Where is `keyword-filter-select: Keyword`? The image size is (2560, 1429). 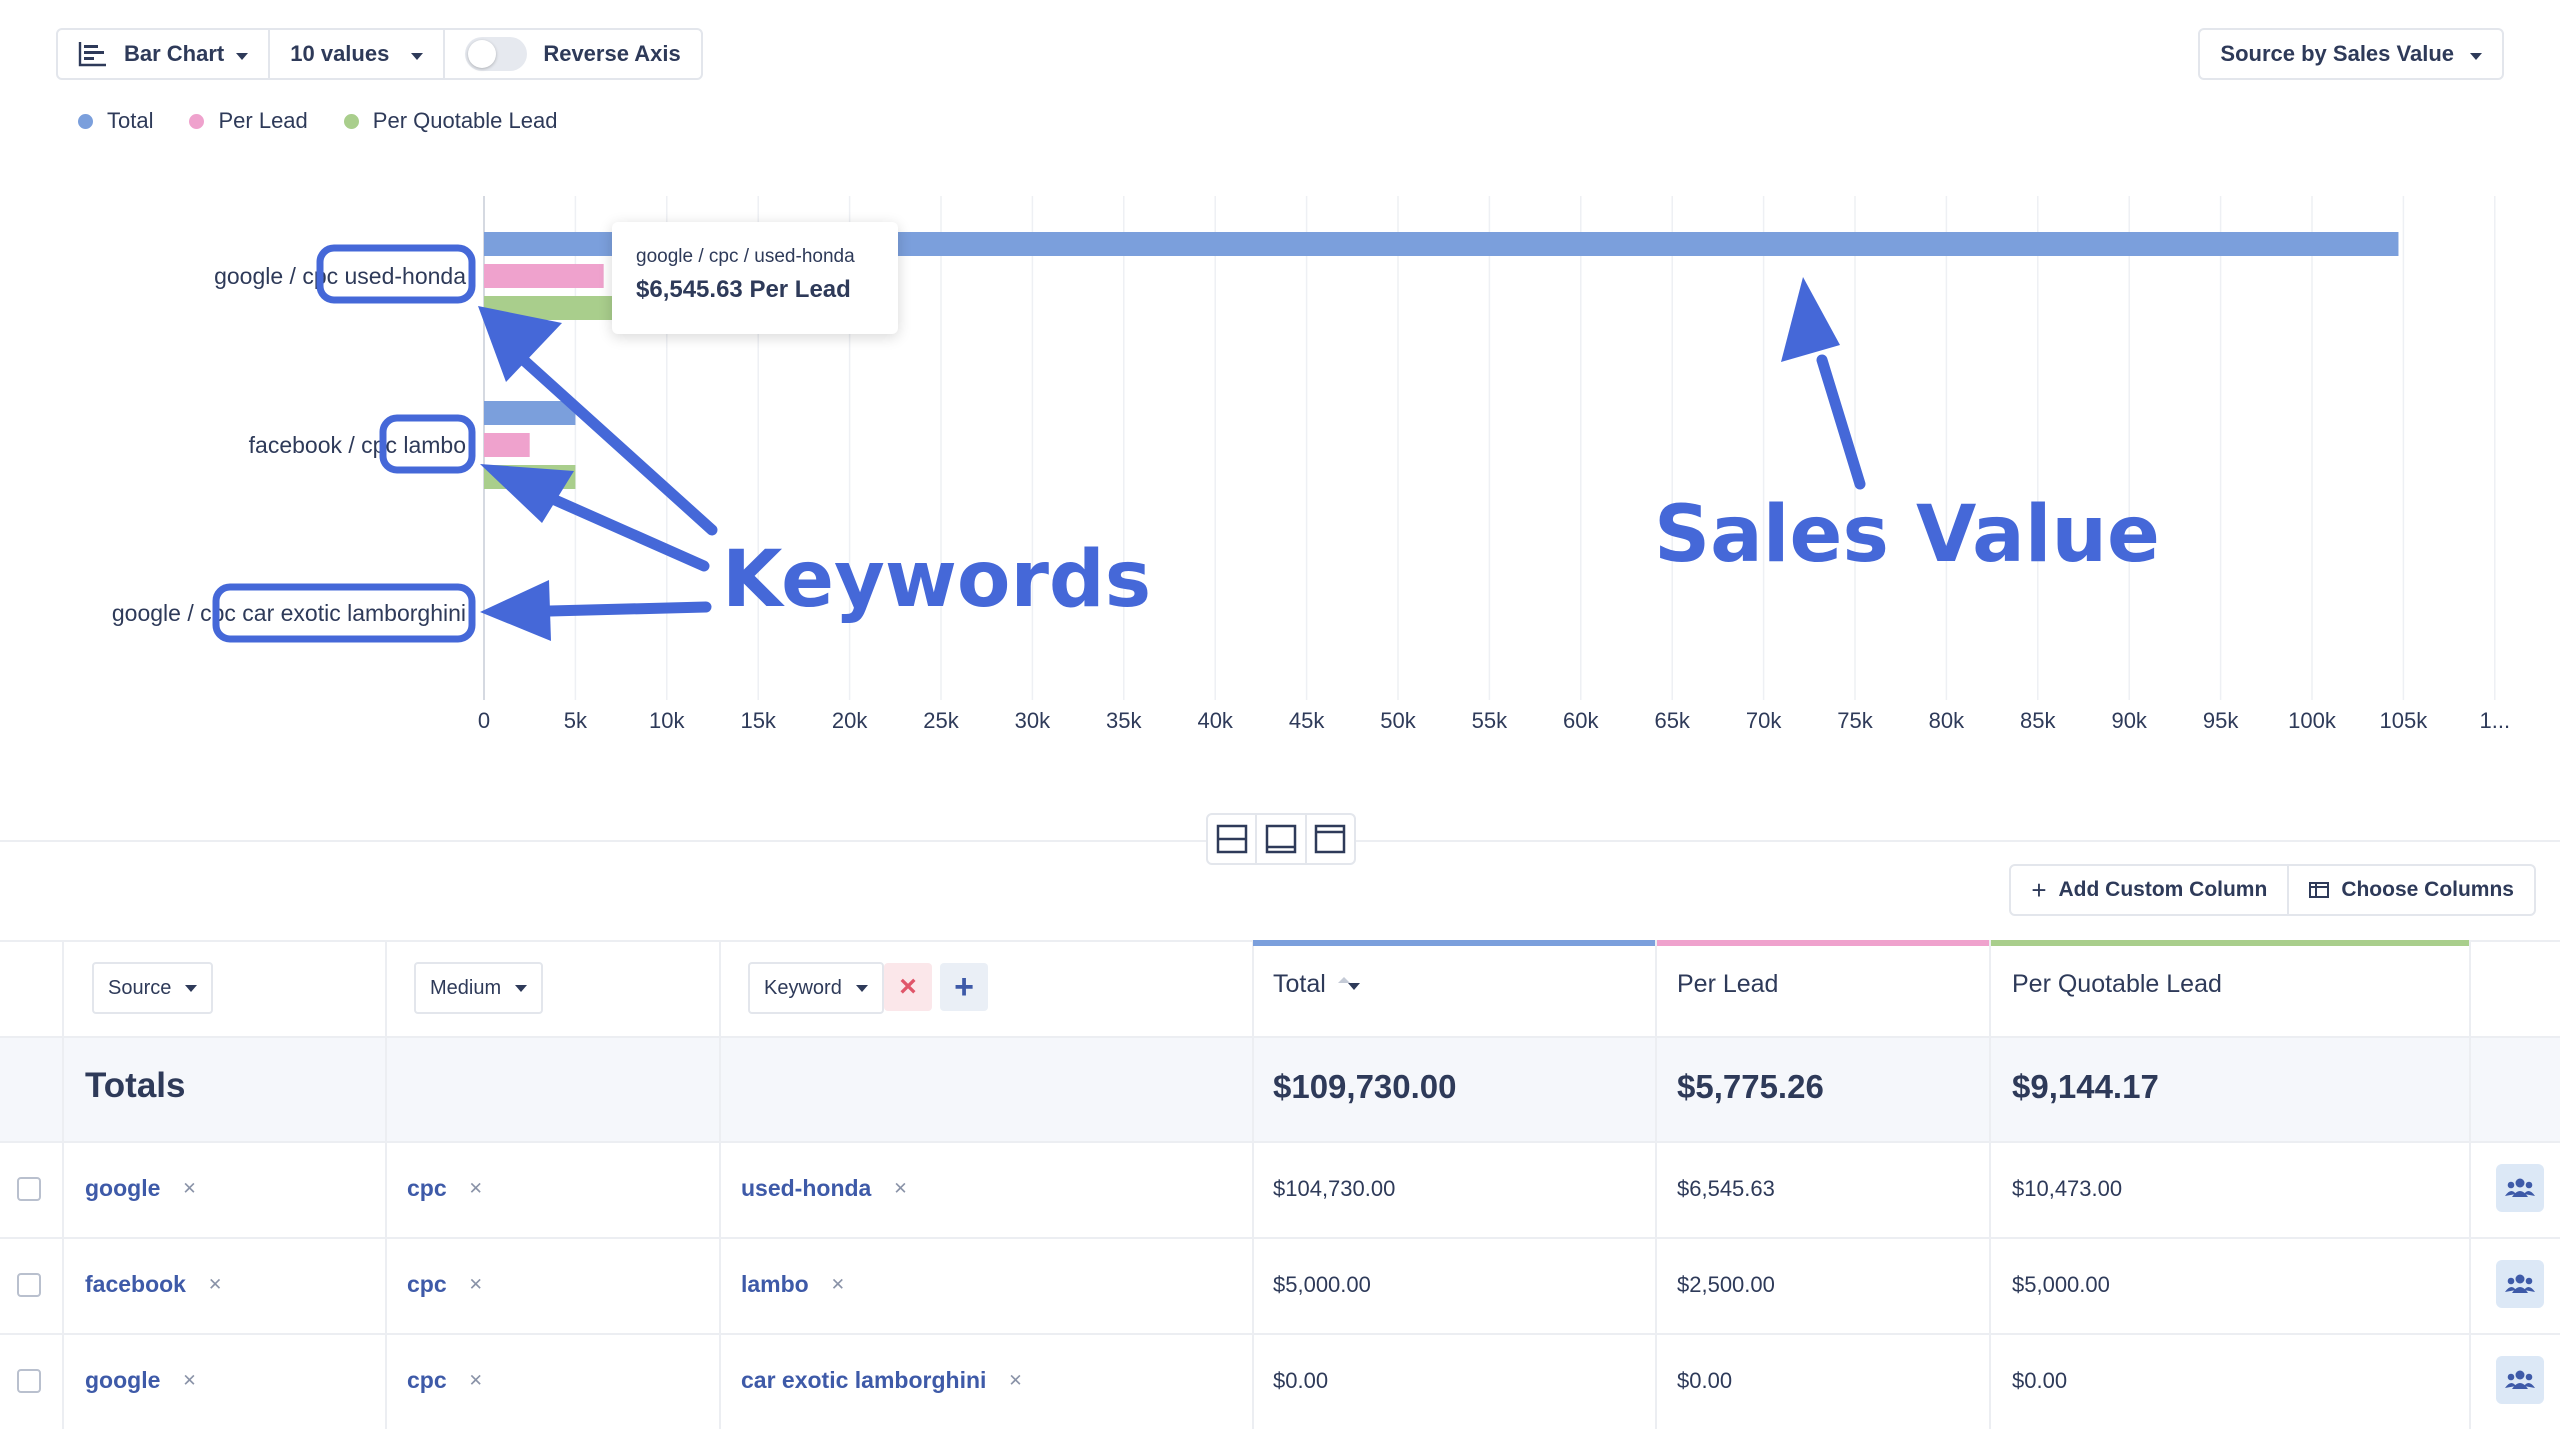 keyword-filter-select: Keyword is located at coordinates (816, 988).